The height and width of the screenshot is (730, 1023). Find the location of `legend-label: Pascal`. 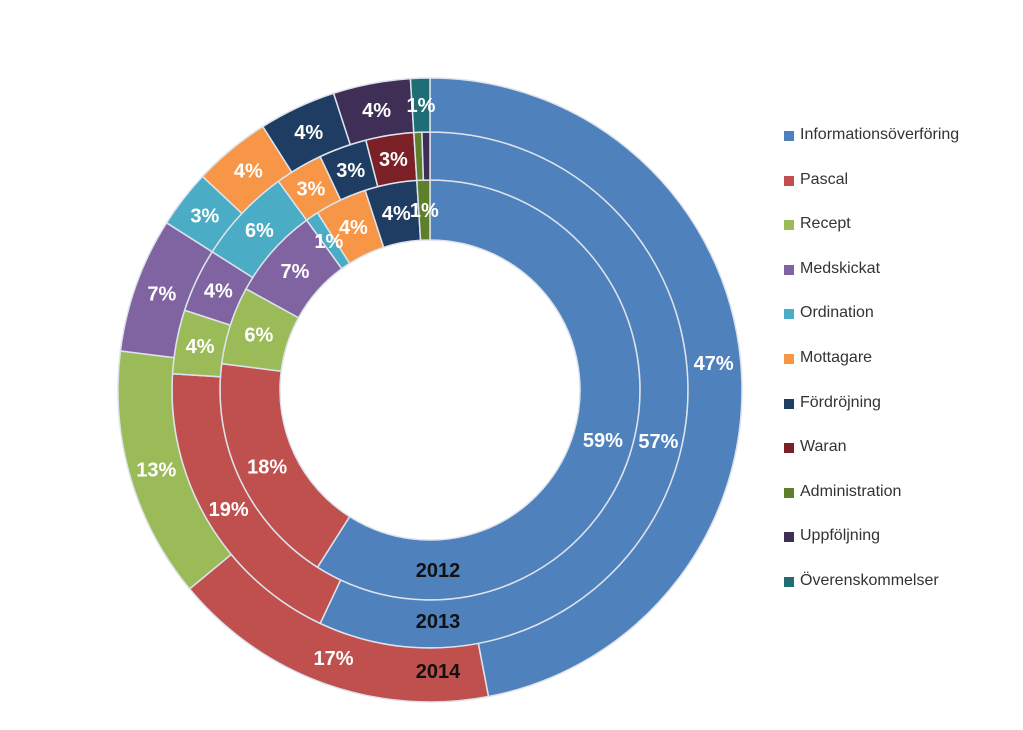

legend-label: Pascal is located at coordinates (824, 179).